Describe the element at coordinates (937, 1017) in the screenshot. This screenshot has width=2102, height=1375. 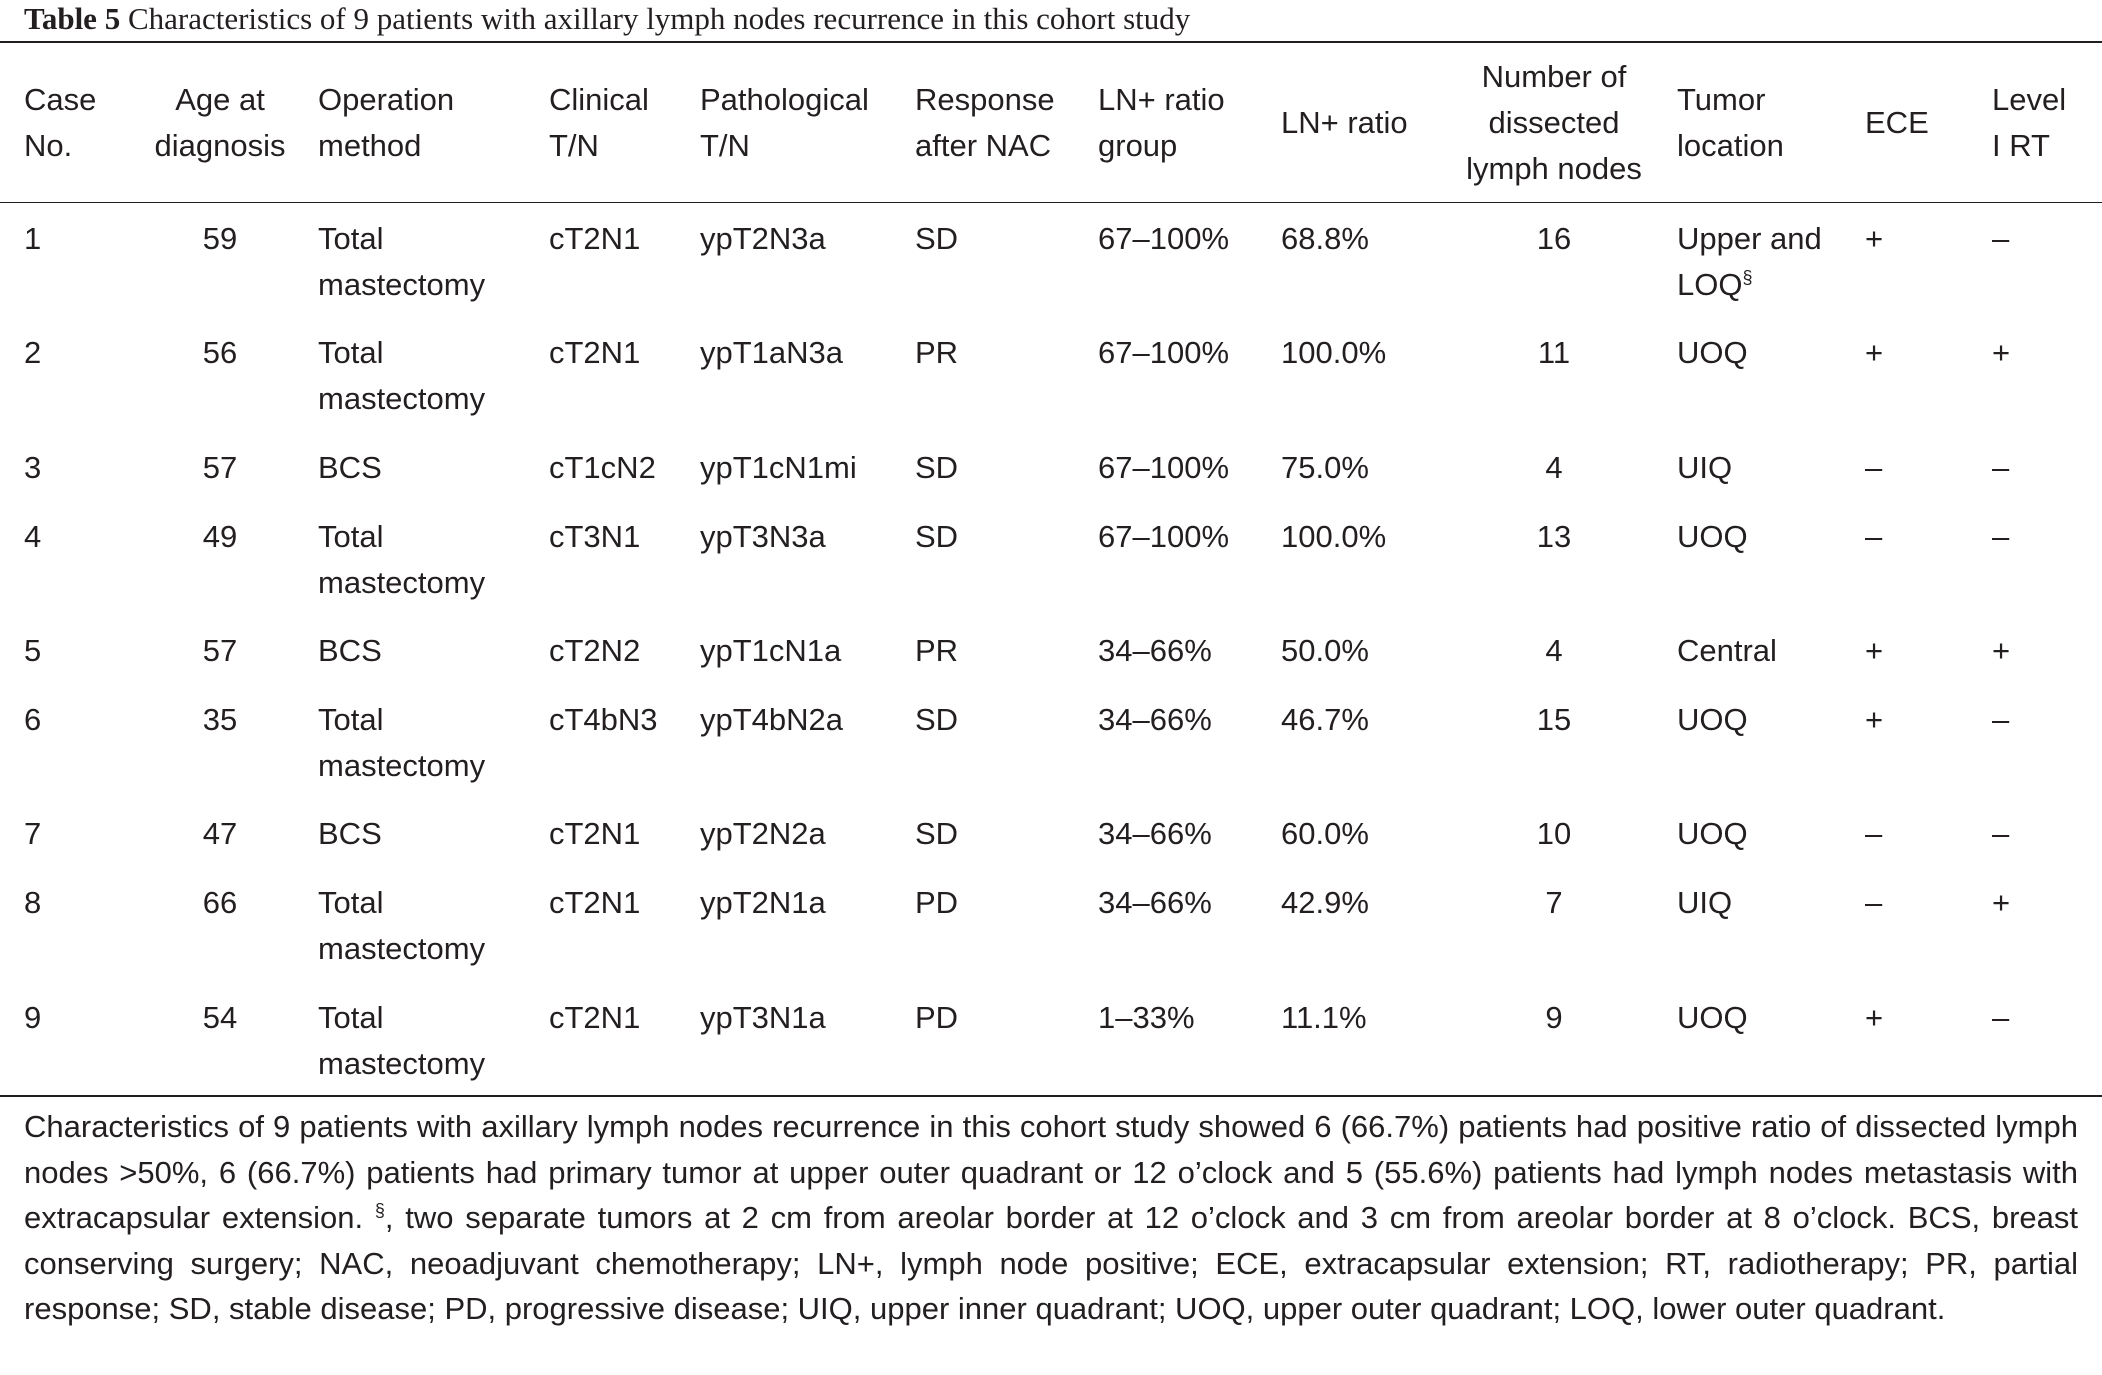
I see `cell-text: PD` at that location.